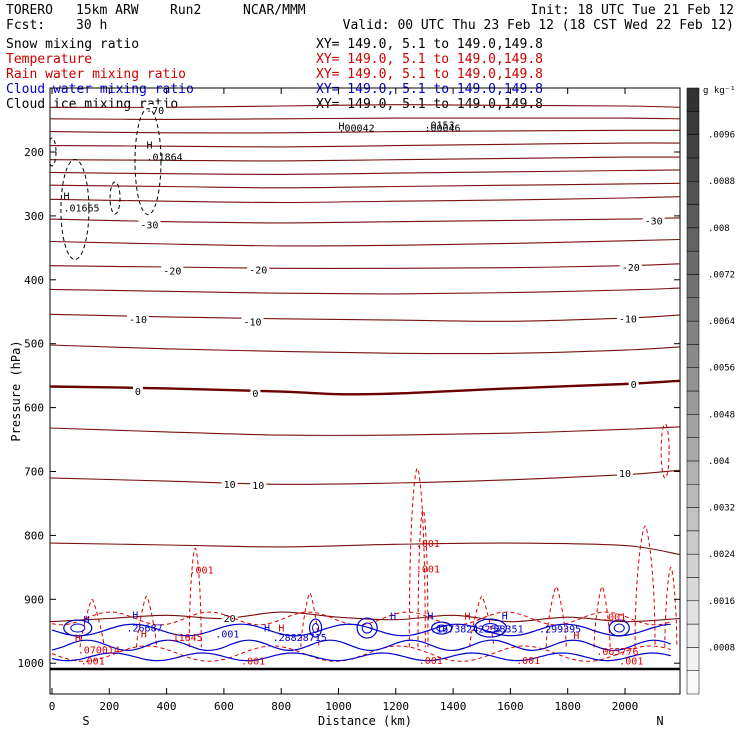  I want to click on y-tick-label-8: 1000, so click(31, 663).